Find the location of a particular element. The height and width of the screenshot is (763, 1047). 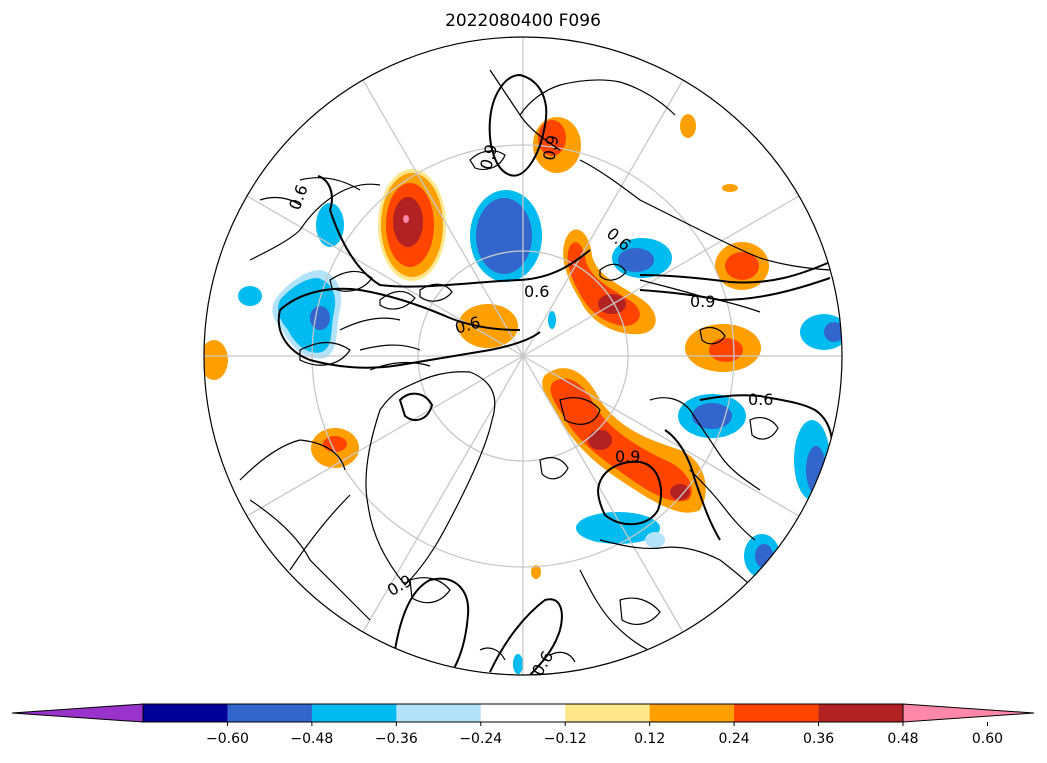

positive-anomaly-canada is located at coordinates (335, 448).